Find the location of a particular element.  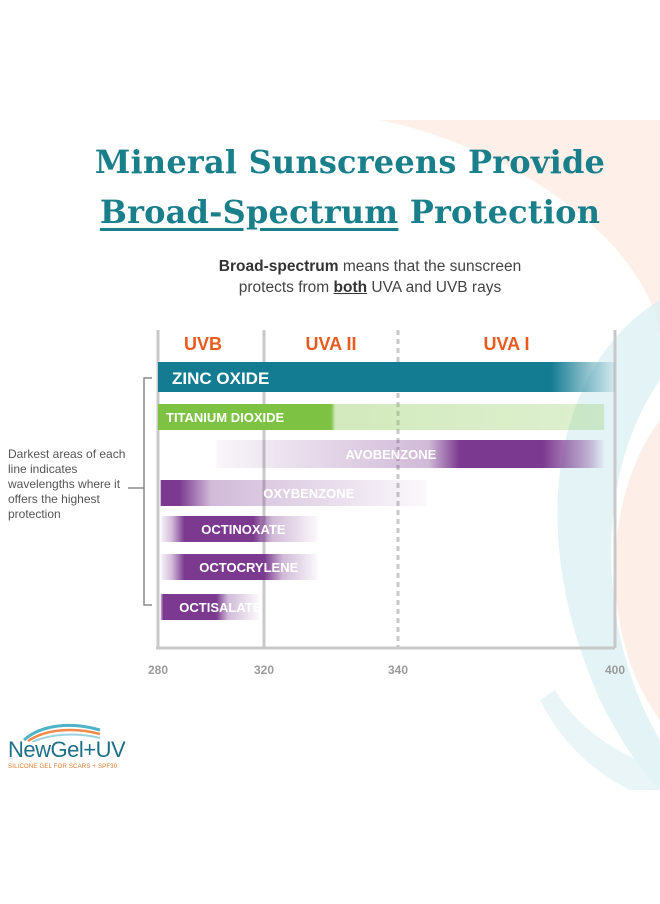

band-label-uvb: UVB is located at coordinates (203, 344).